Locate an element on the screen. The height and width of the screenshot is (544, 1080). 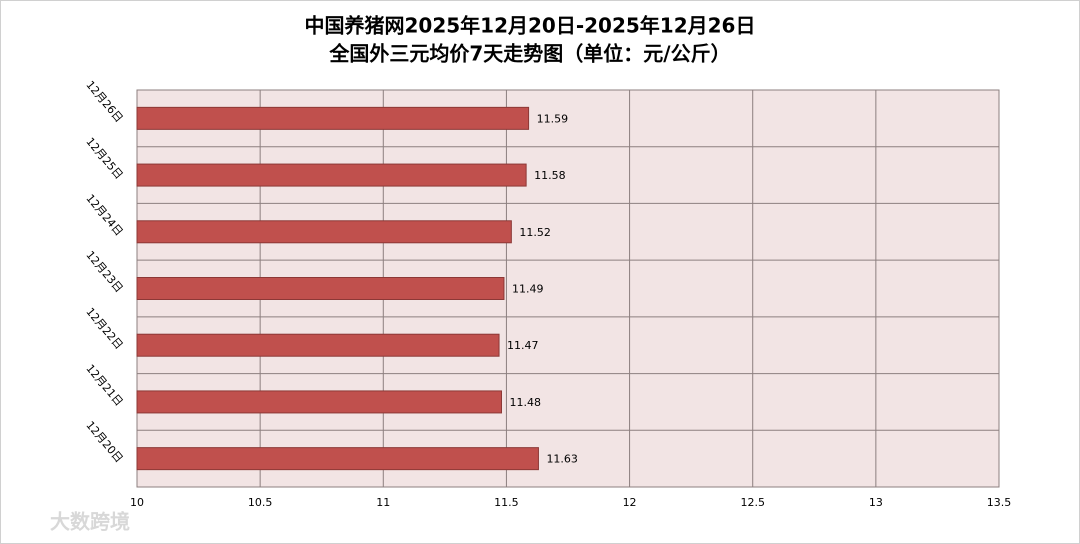
x-tick-label: 10 is located at coordinates (137, 502).